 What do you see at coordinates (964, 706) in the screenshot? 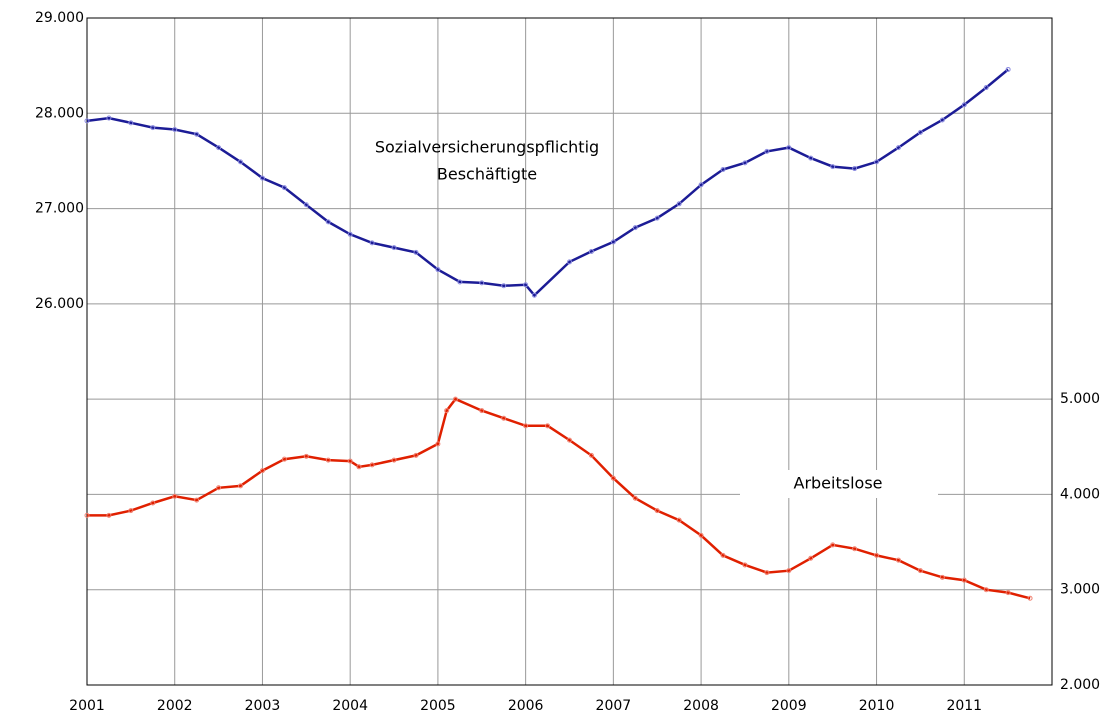
I see `x-tick-label: 2011` at bounding box center [964, 706].